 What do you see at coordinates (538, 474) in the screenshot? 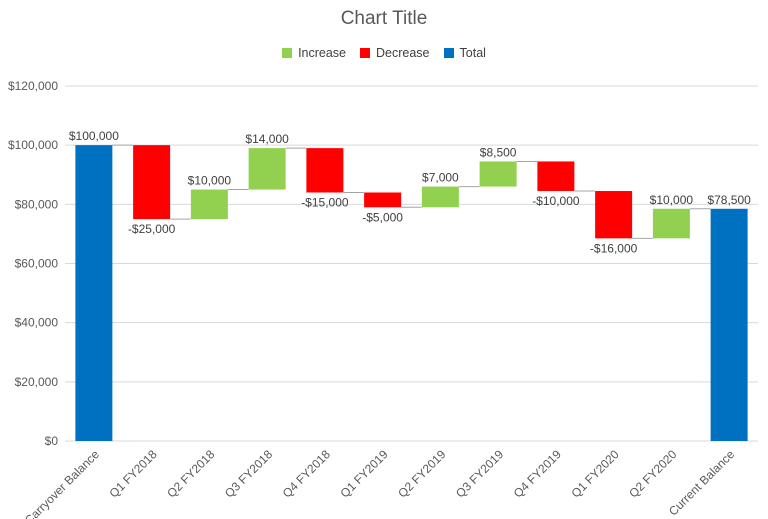
I see `x-tick-label: Q4 FY2019` at bounding box center [538, 474].